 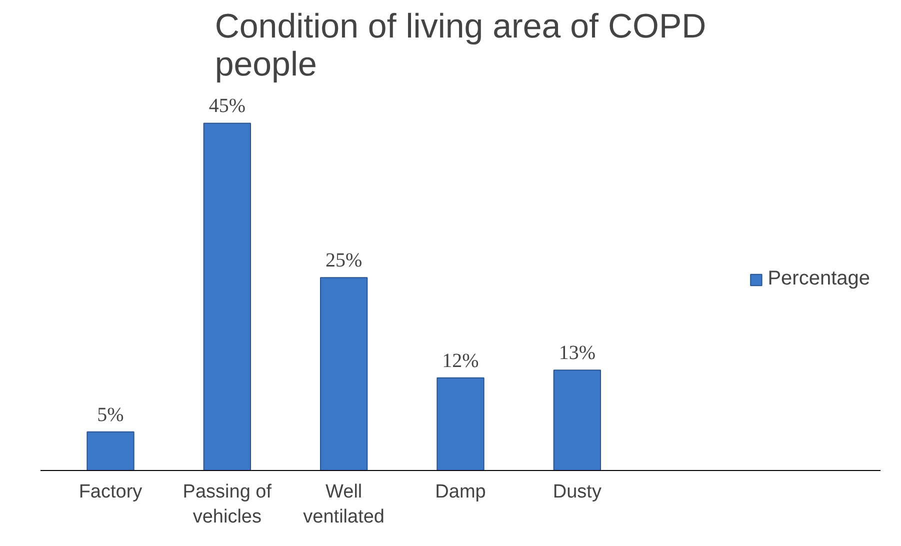 I want to click on x-tick-label: Passing of vehicles, so click(x=227, y=505).